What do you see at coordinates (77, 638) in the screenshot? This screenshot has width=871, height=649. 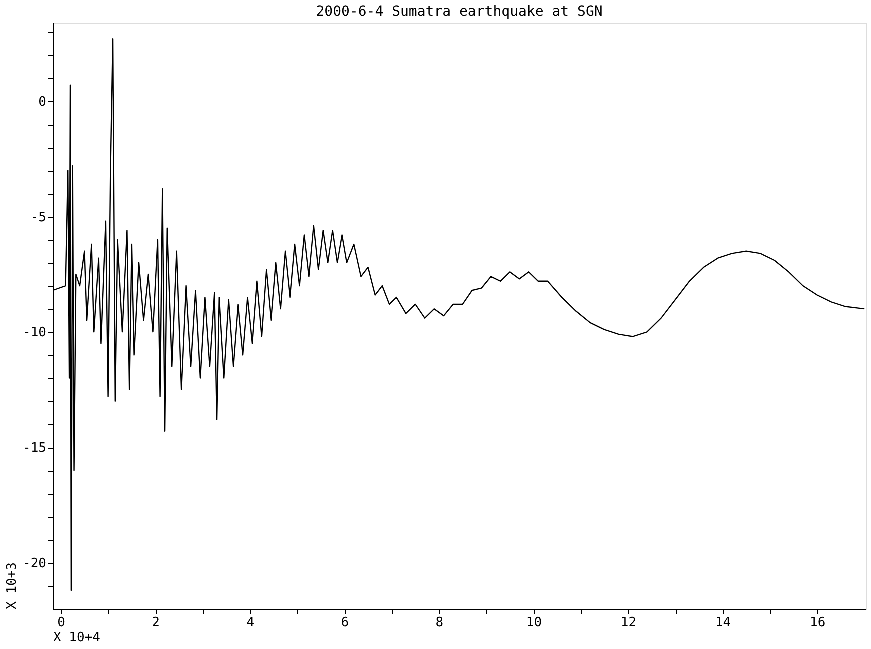 I see `x-axis-title: X 10+4` at bounding box center [77, 638].